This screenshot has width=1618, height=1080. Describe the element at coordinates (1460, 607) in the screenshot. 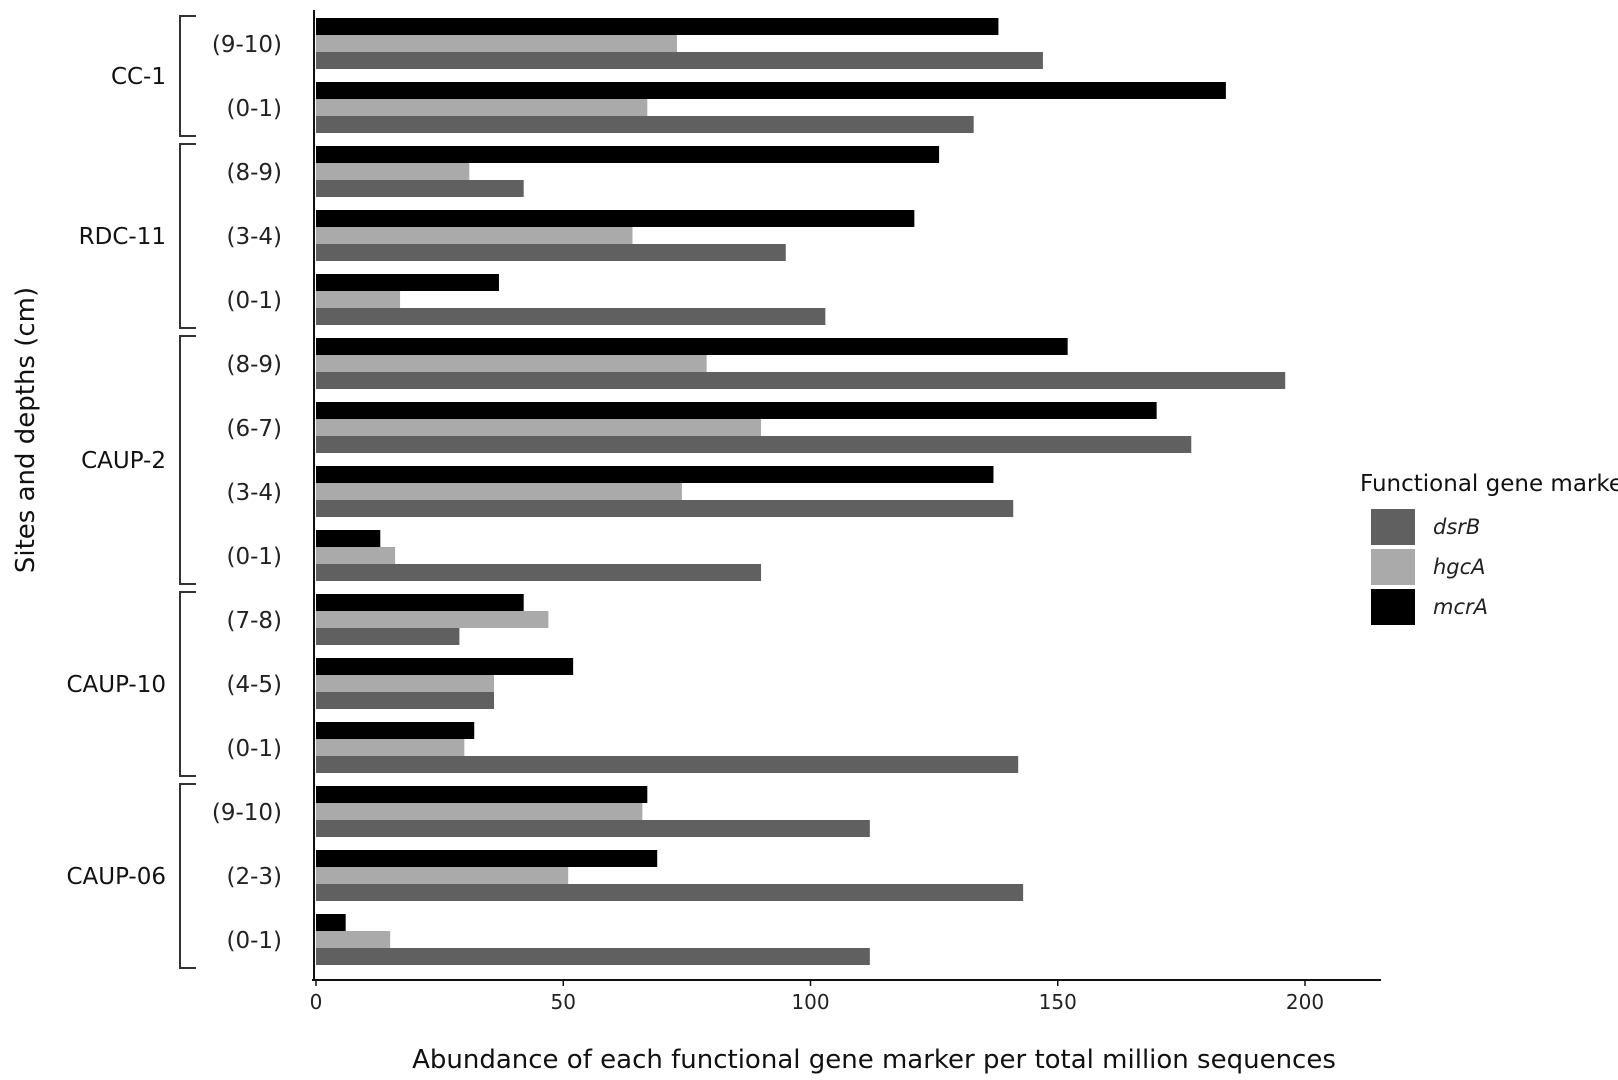

I see `legend-label-mcrA: mcrA` at that location.